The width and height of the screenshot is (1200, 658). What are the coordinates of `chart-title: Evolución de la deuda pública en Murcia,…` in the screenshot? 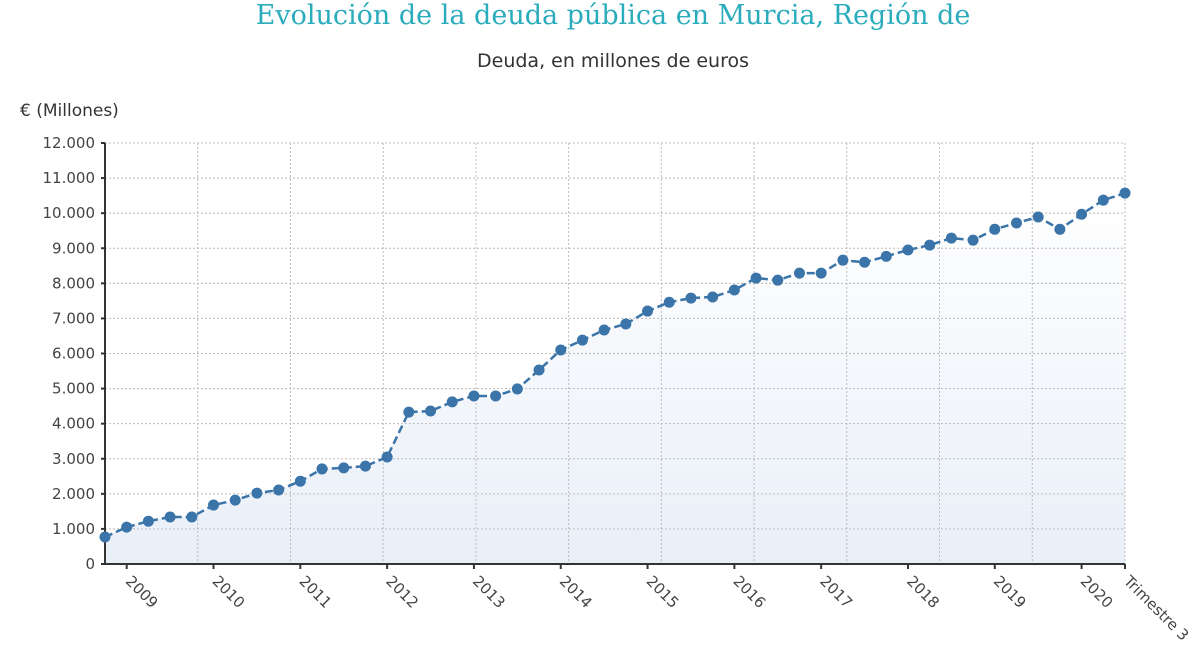 It's located at (613, 15).